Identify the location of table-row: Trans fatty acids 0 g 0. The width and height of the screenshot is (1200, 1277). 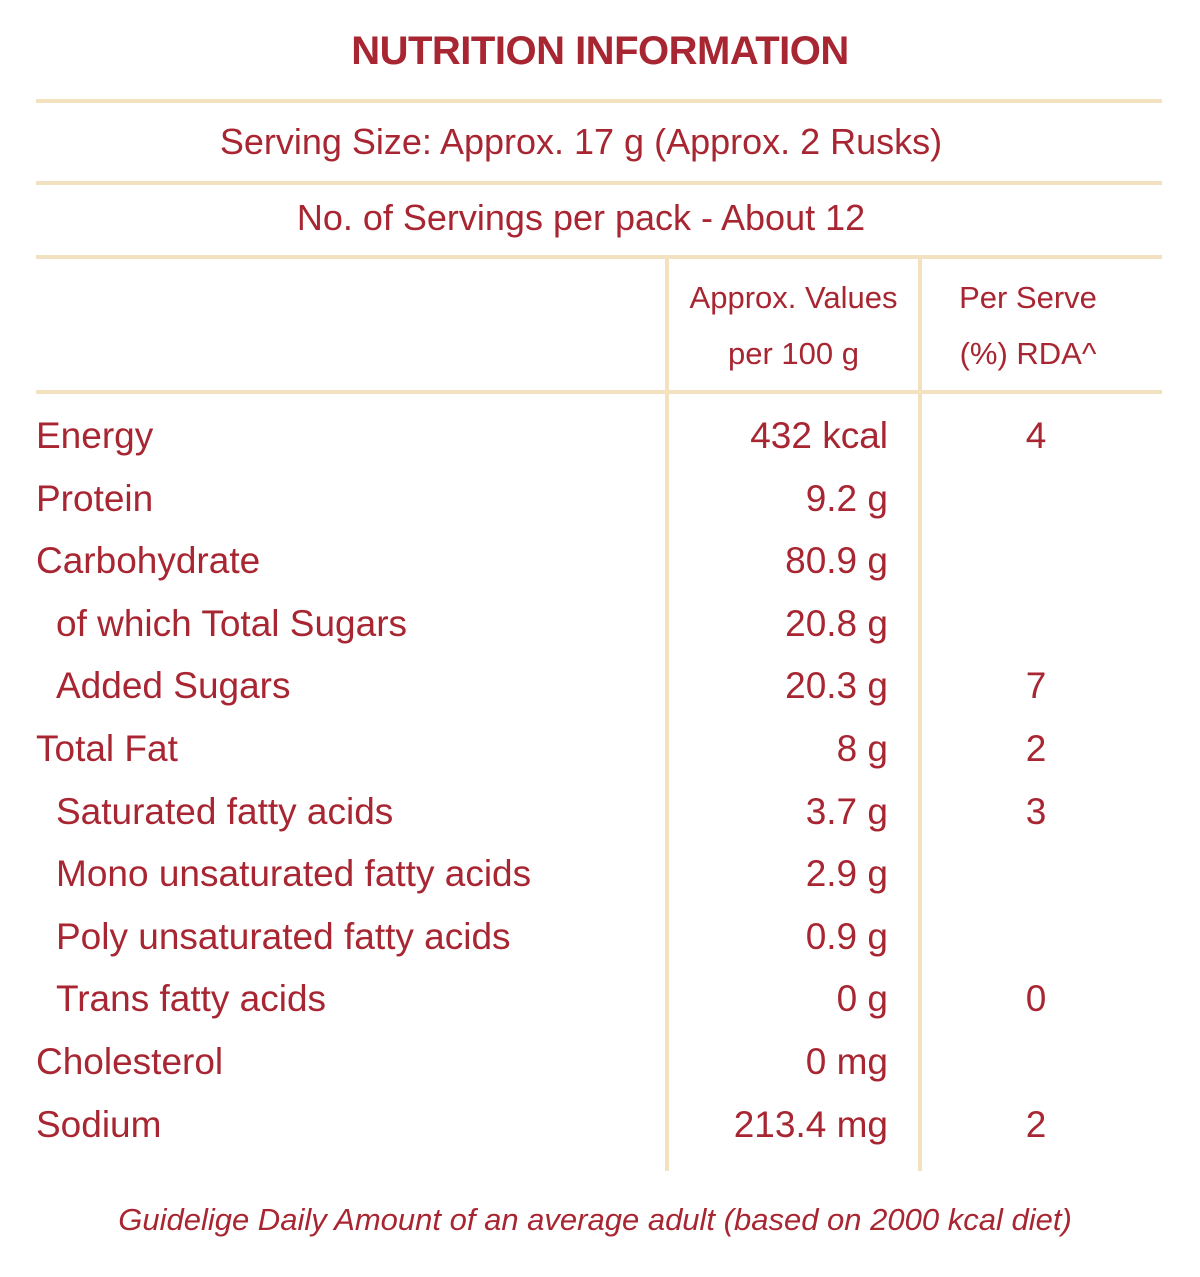
(600, 999).